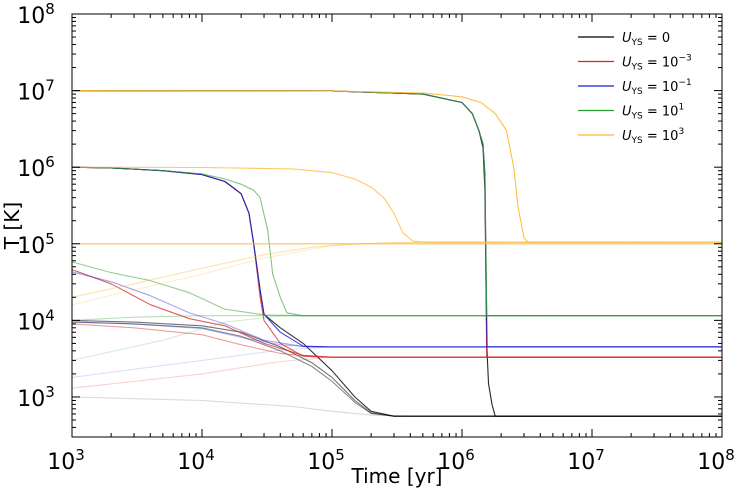  What do you see at coordinates (326, 460) in the screenshot?
I see `x-tick-label: 10⁵` at bounding box center [326, 460].